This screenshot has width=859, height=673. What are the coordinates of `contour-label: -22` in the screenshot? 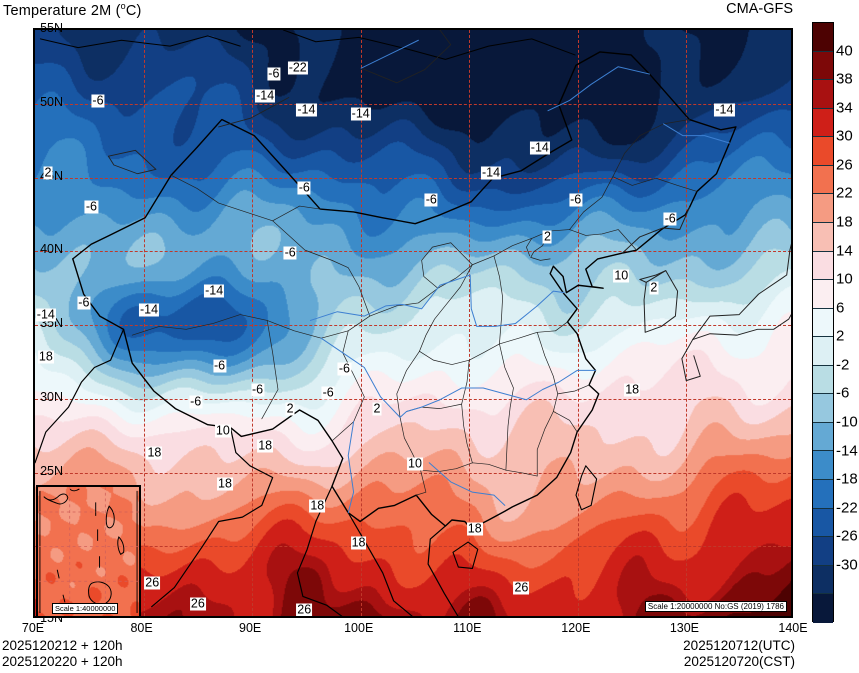 It's located at (297, 67).